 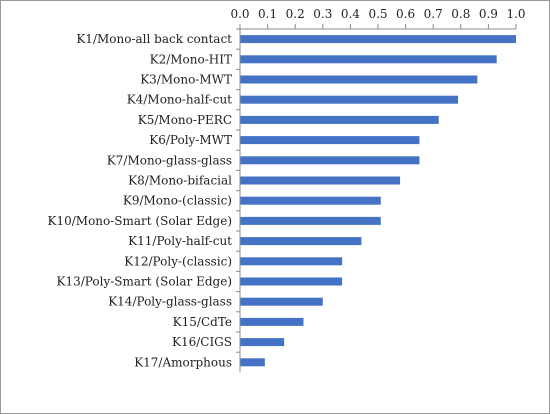 What do you see at coordinates (377, 14) in the screenshot?
I see `x-tick-label: 0.5` at bounding box center [377, 14].